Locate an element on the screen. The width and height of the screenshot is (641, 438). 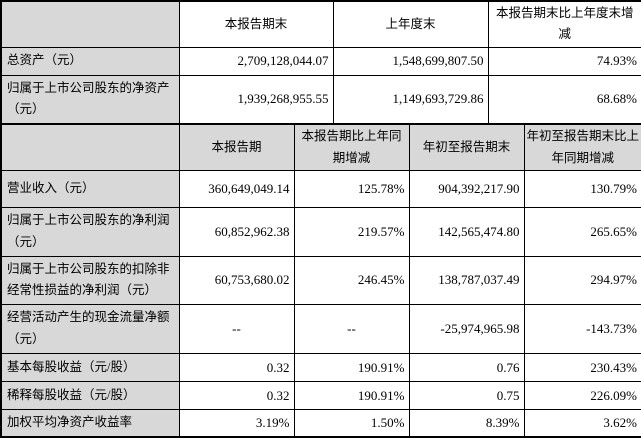
value-cell: 60,753,680.02 is located at coordinates (236, 280).